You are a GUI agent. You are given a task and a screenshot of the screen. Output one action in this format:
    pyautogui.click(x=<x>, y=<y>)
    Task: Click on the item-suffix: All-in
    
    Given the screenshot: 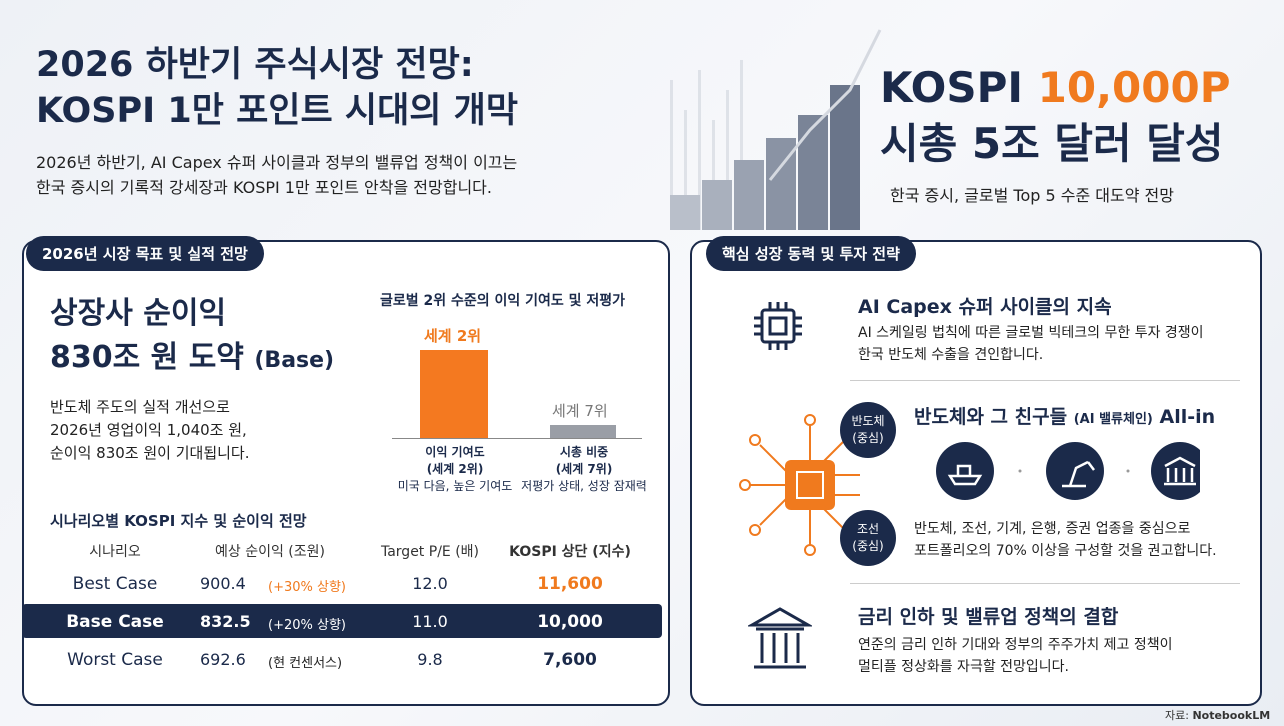 What is the action you would take?
    pyautogui.click(x=1187, y=417)
    